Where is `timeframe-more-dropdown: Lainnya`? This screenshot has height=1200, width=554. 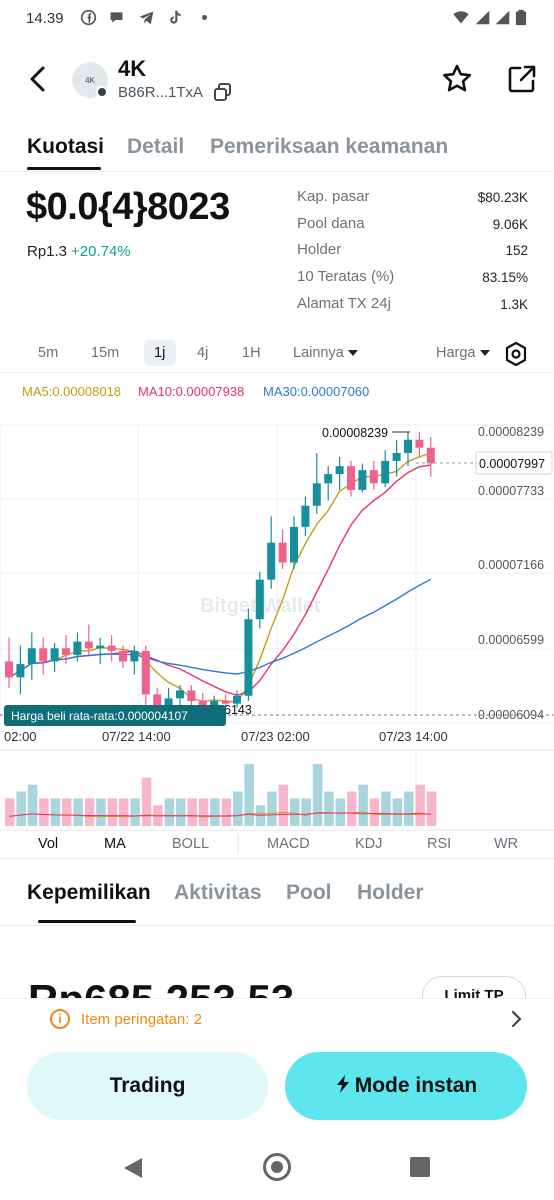 timeframe-more-dropdown: Lainnya is located at coordinates (325, 353).